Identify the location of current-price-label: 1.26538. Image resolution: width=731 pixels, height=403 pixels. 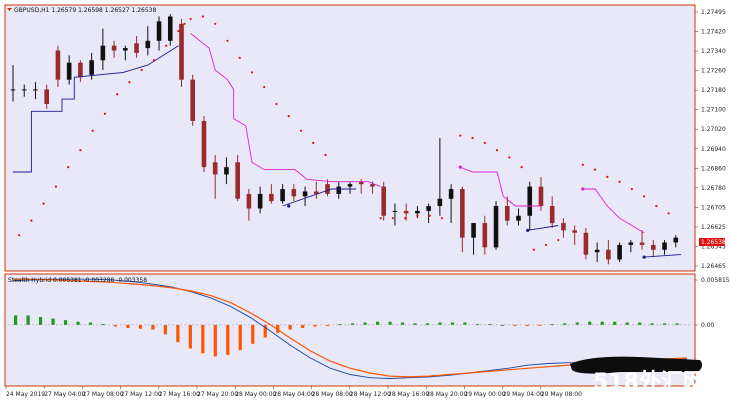
(713, 242).